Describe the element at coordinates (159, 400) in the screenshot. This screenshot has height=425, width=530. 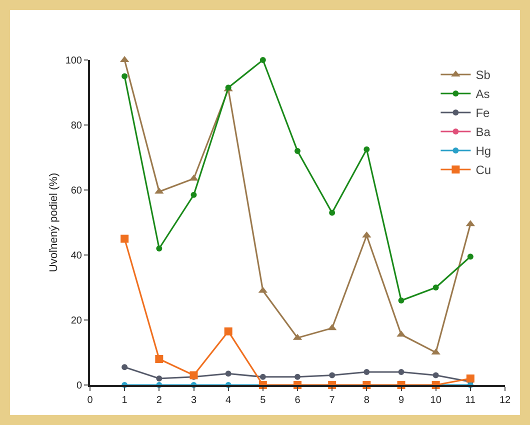
I see `x-tick-label: 2` at that location.